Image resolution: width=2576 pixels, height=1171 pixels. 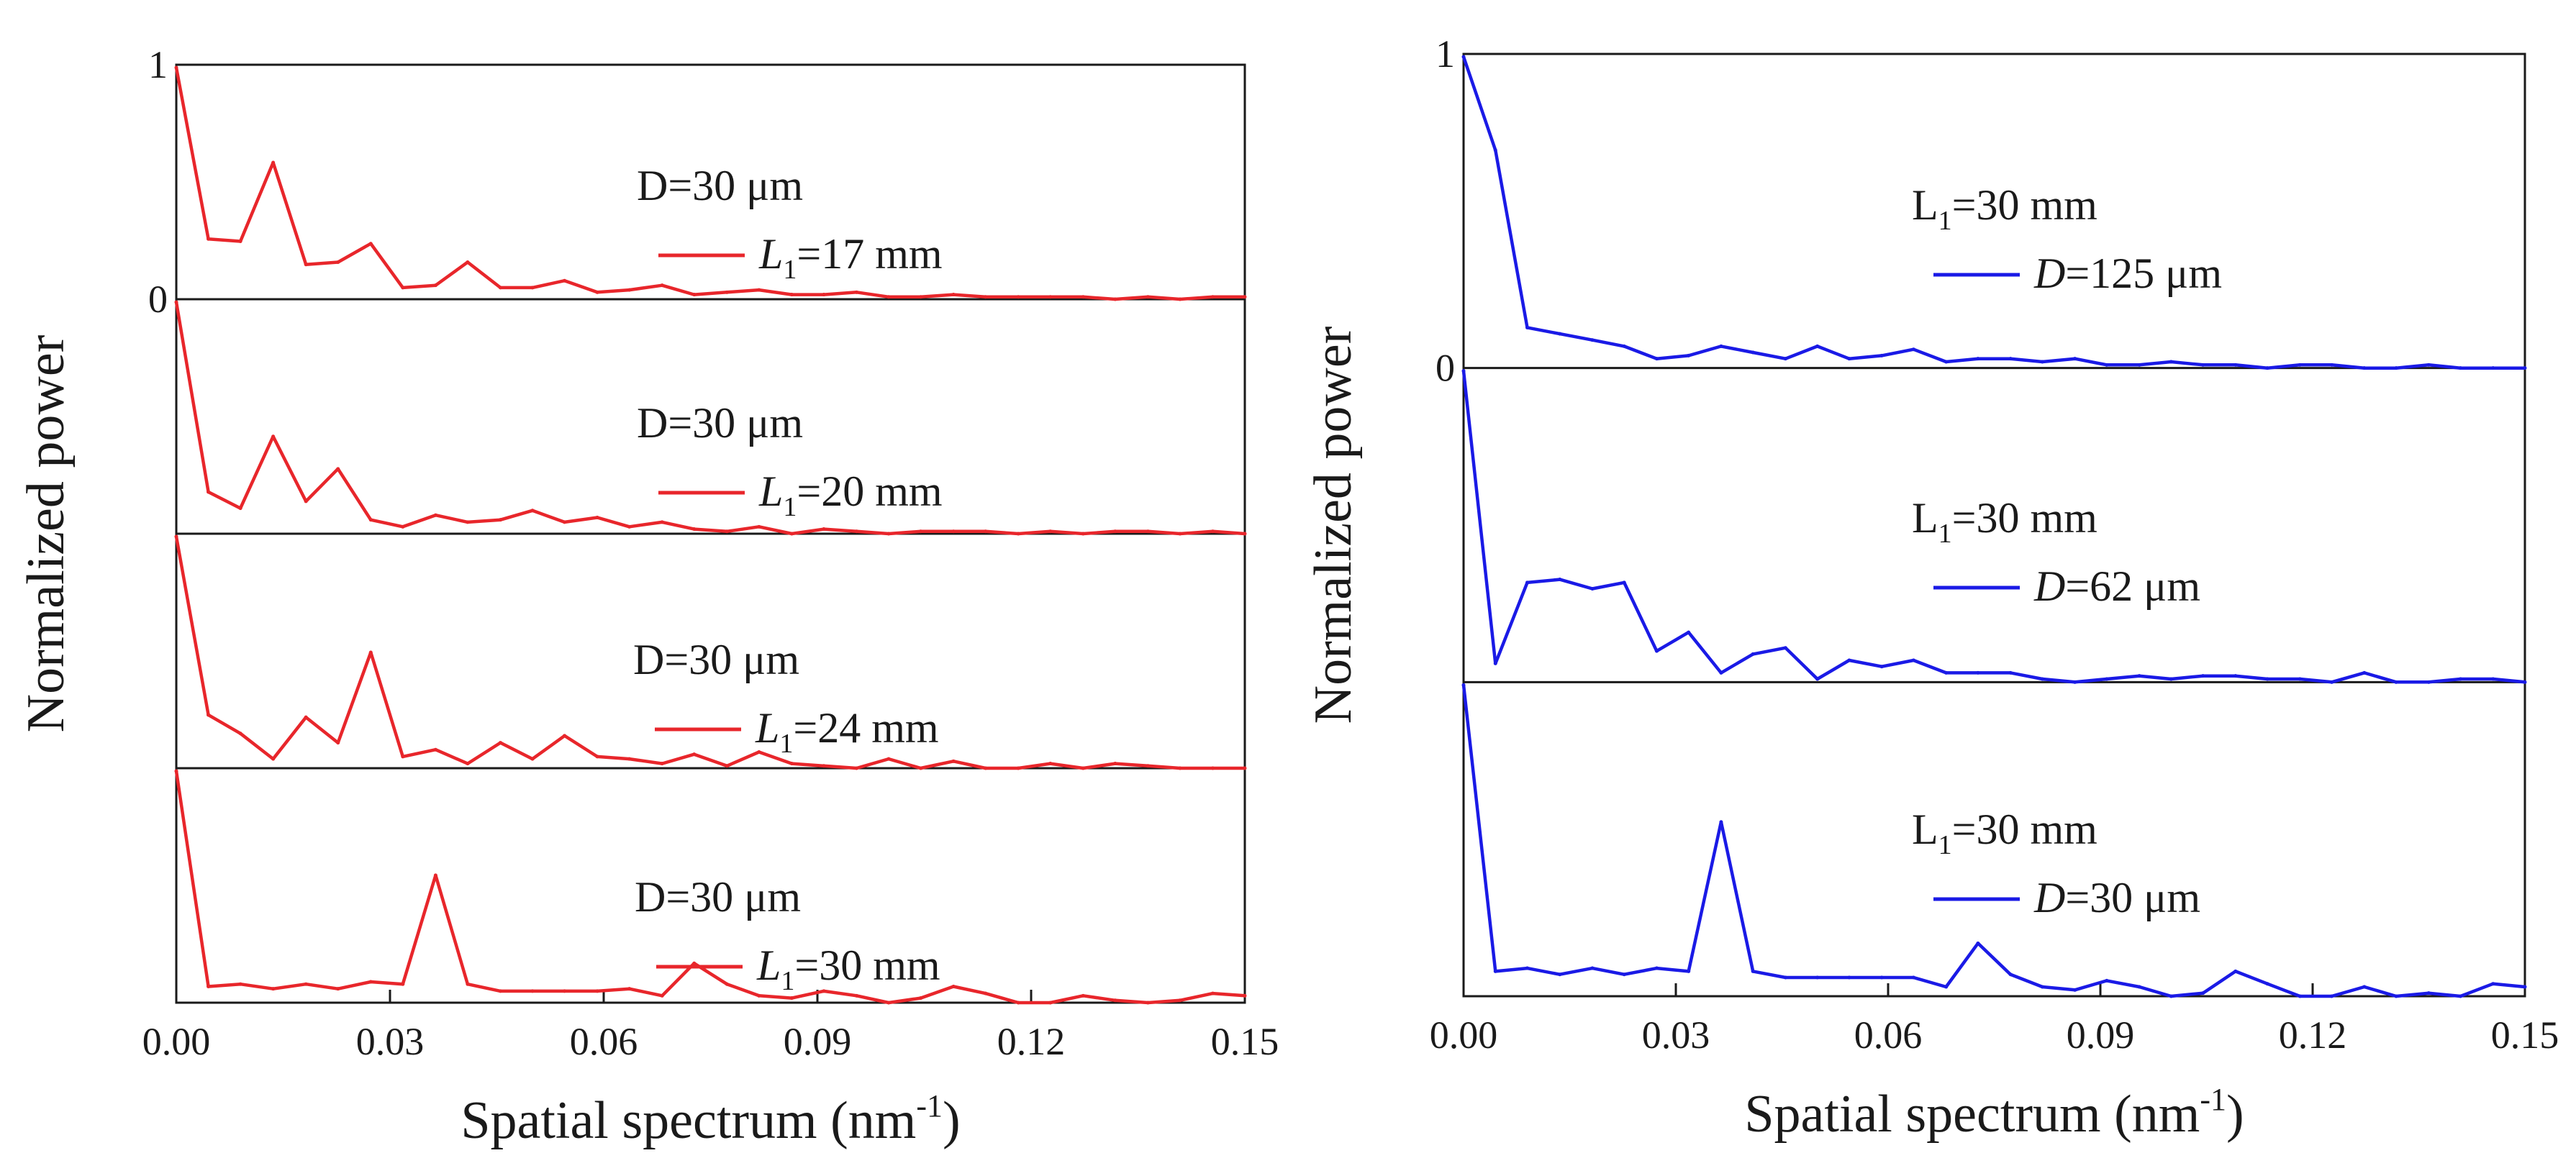 What do you see at coordinates (2116, 586) in the screenshot?
I see `legend-line2: D=62 μm` at bounding box center [2116, 586].